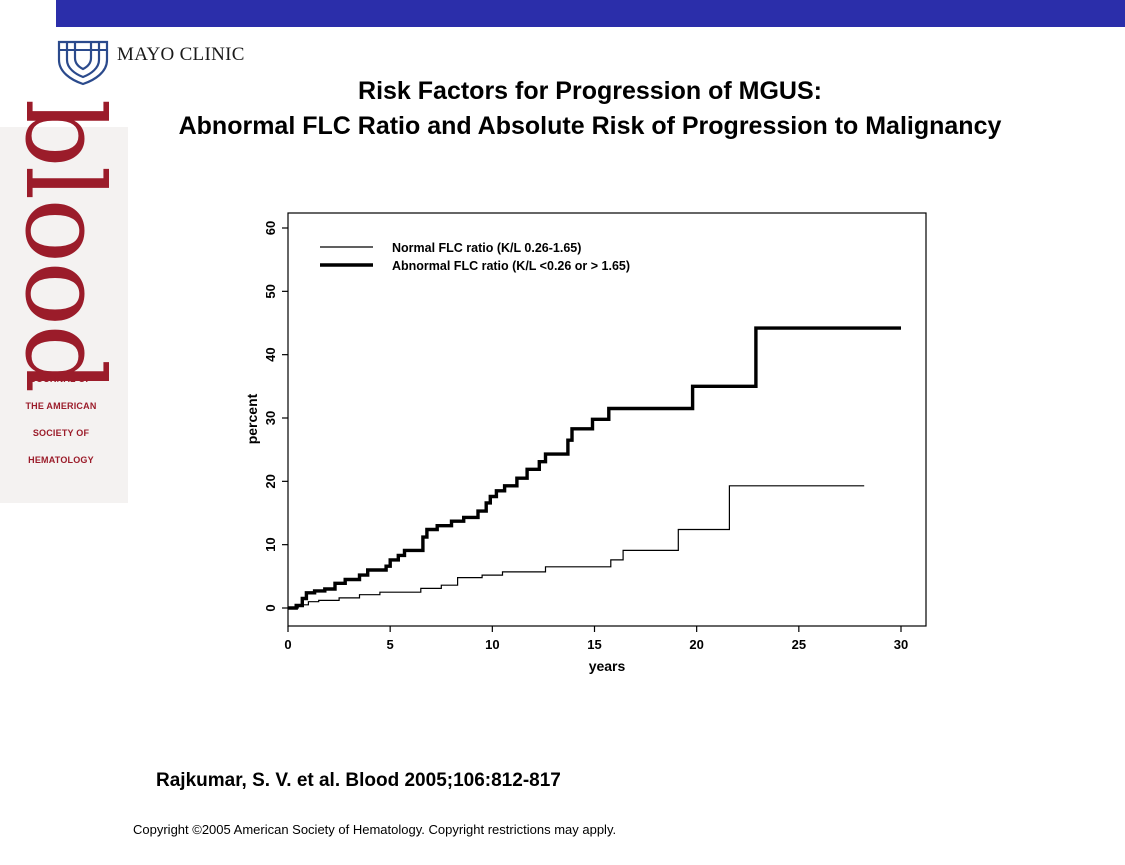 Image resolution: width=1125 pixels, height=865 pixels. What do you see at coordinates (270, 291) in the screenshot?
I see `y-tick-label: 50` at bounding box center [270, 291].